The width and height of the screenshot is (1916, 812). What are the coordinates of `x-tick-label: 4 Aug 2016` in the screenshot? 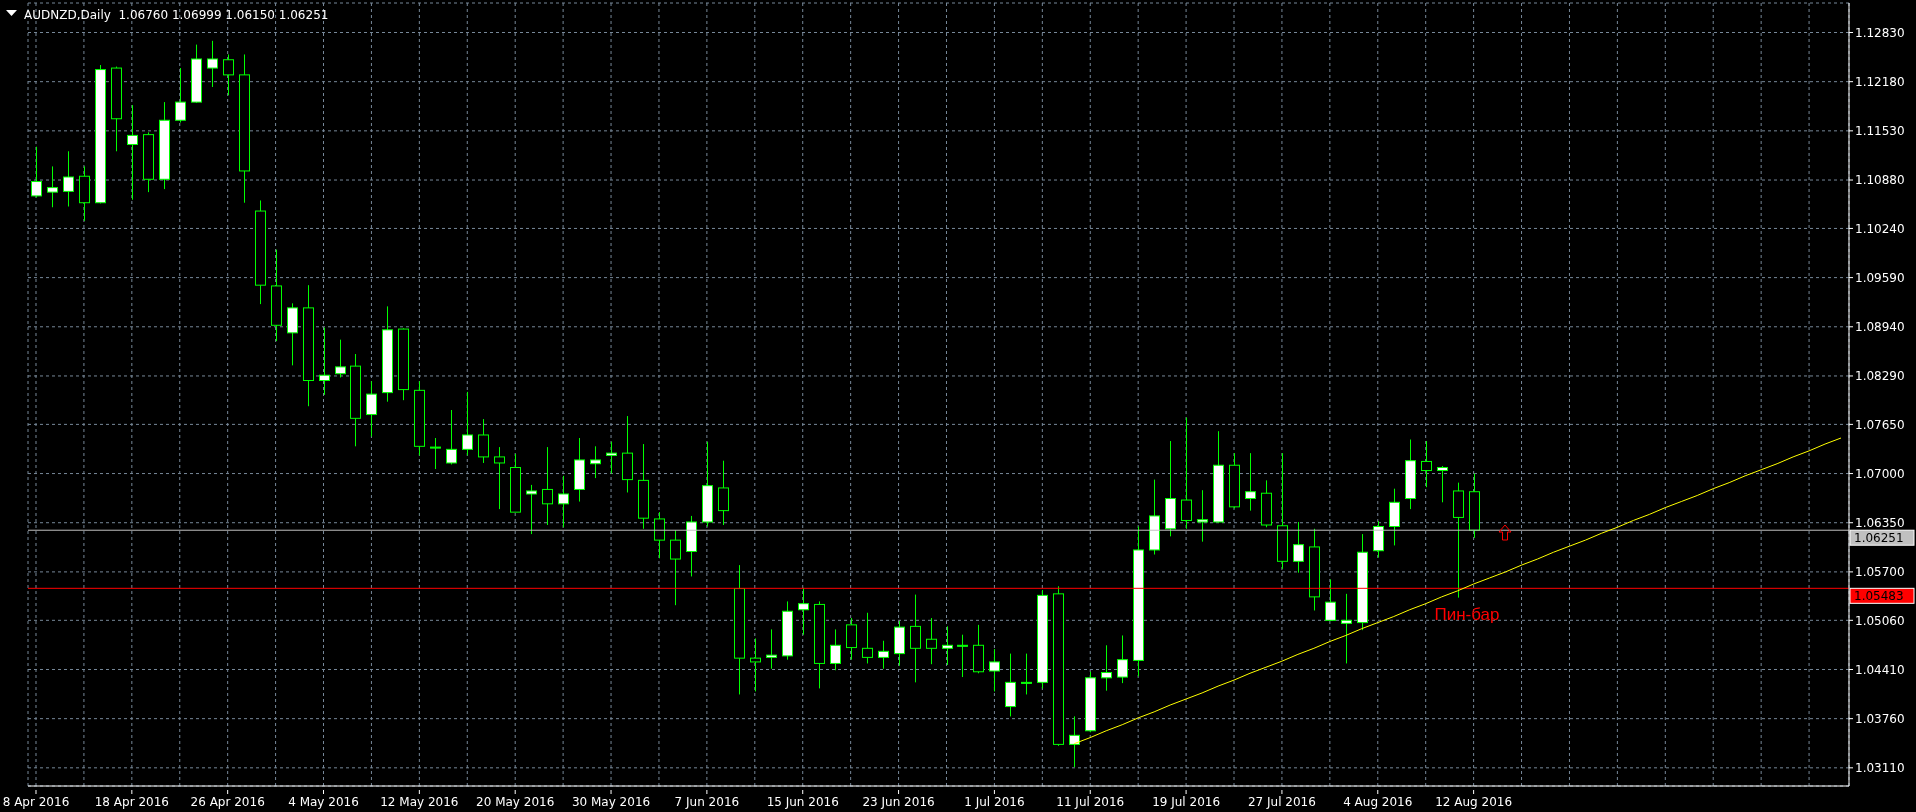 It's located at (1378, 802).